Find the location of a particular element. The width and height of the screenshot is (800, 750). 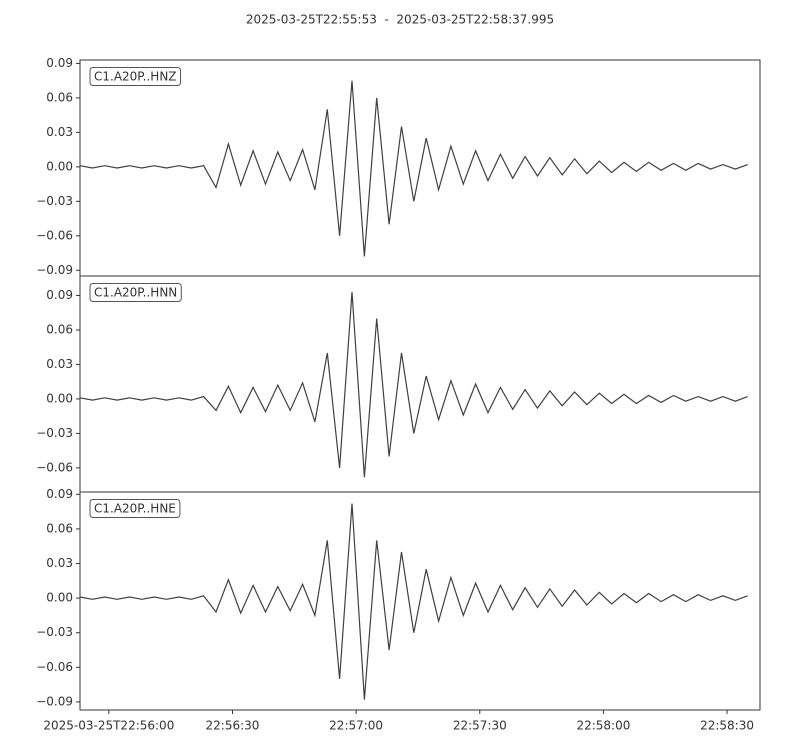

trace-label: C1.A20P..HNE is located at coordinates (135, 509).